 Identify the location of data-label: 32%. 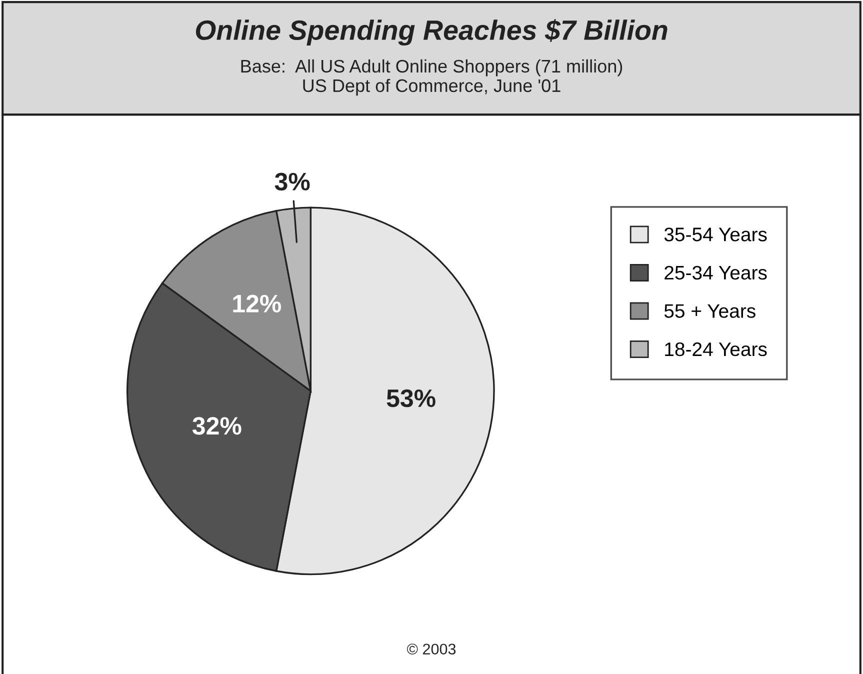
(217, 426).